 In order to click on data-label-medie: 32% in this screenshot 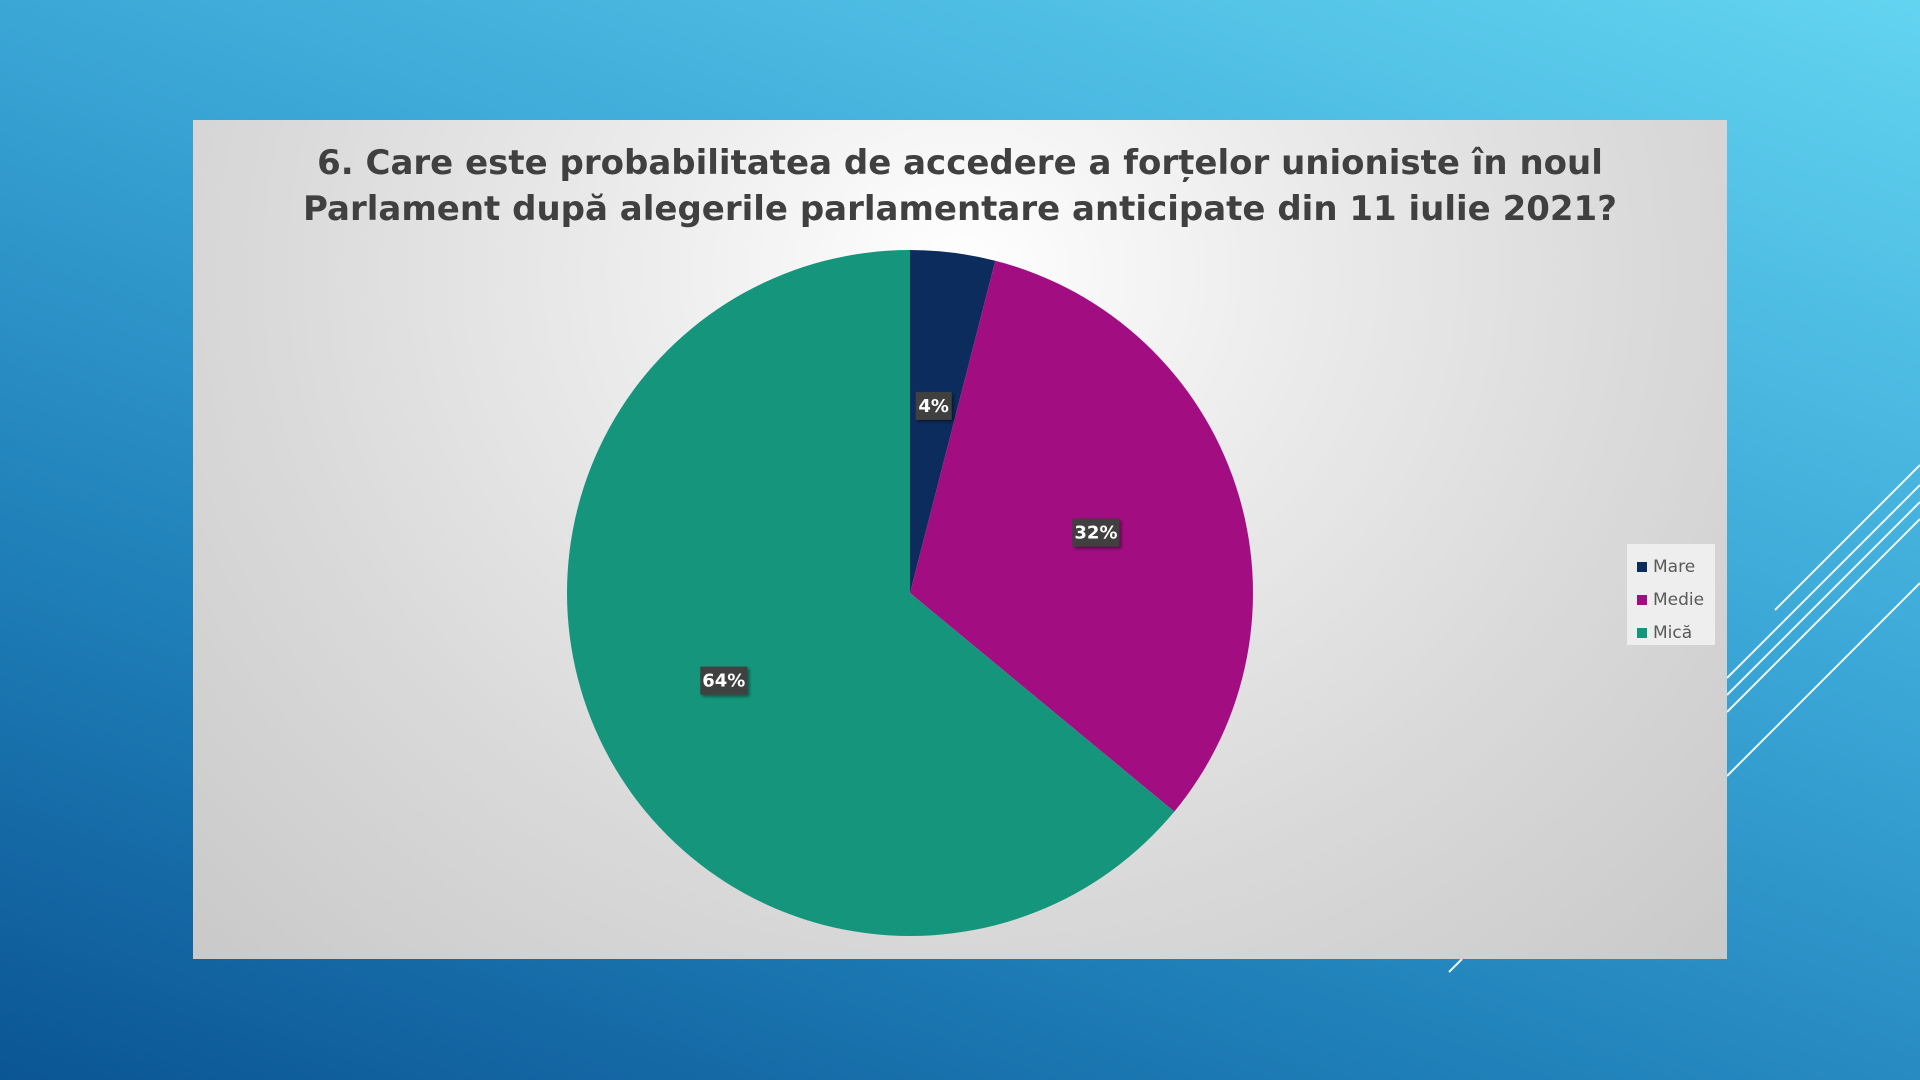, I will do `click(1096, 532)`.